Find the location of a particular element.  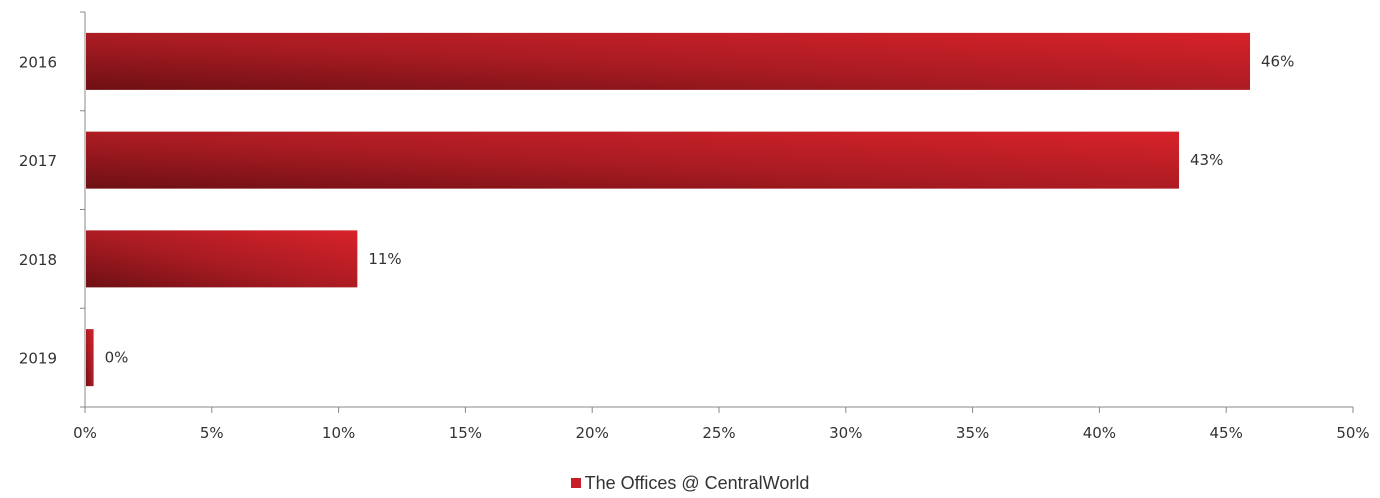

data-label: 0% is located at coordinates (117, 358).